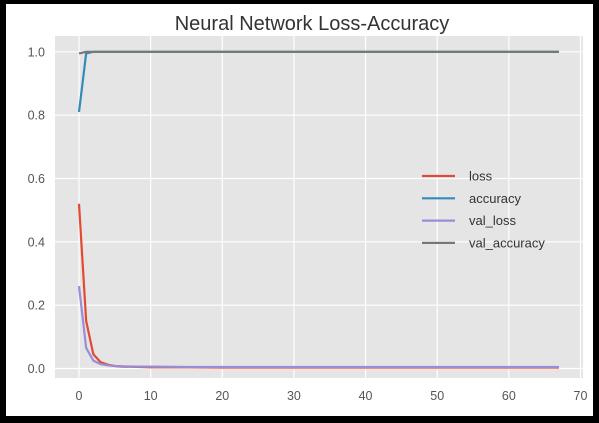 Image resolution: width=599 pixels, height=423 pixels. Describe the element at coordinates (294, 396) in the screenshot. I see `x-tick-label: 30` at that location.